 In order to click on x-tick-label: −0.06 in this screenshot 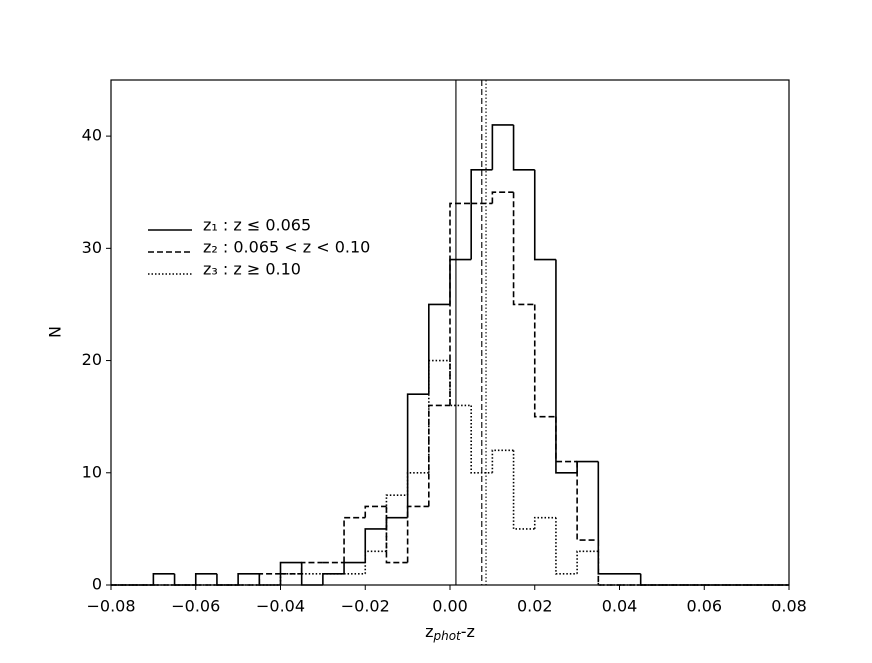, I will do `click(195, 606)`.